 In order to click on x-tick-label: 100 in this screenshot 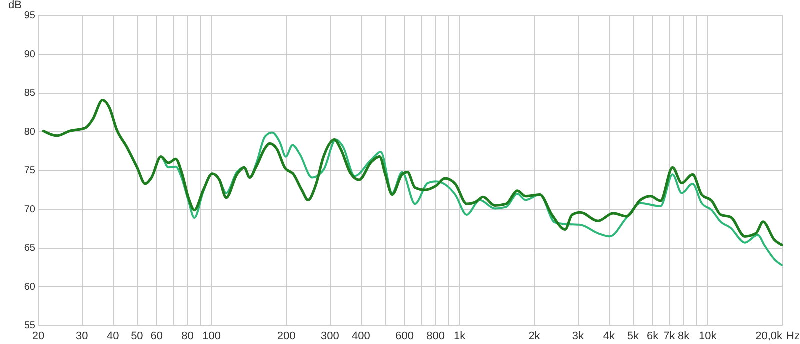, I will do `click(212, 336)`.